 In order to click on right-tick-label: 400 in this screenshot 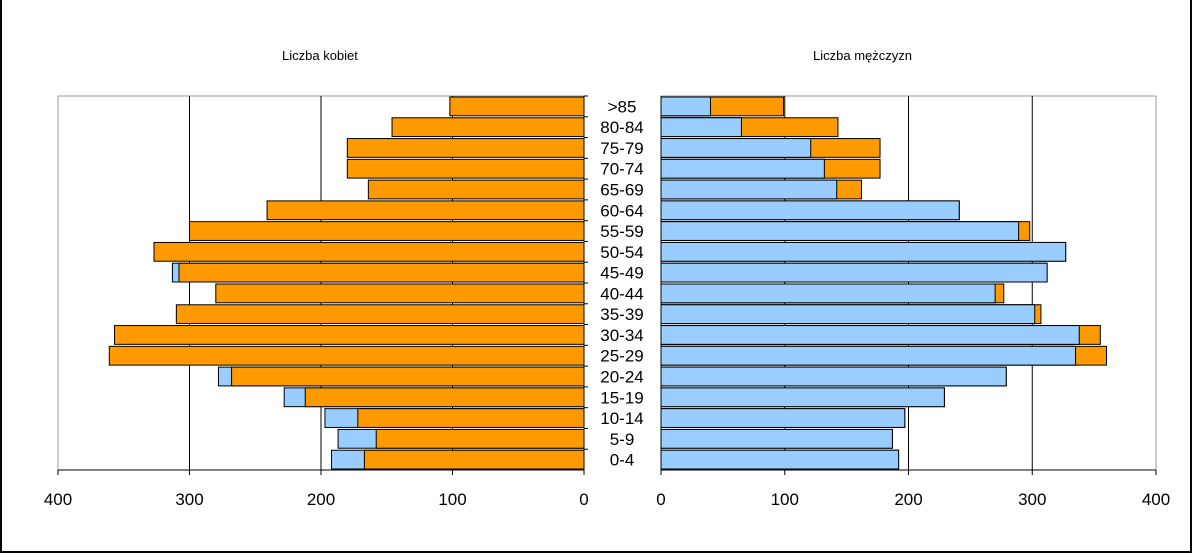, I will do `click(1156, 499)`.